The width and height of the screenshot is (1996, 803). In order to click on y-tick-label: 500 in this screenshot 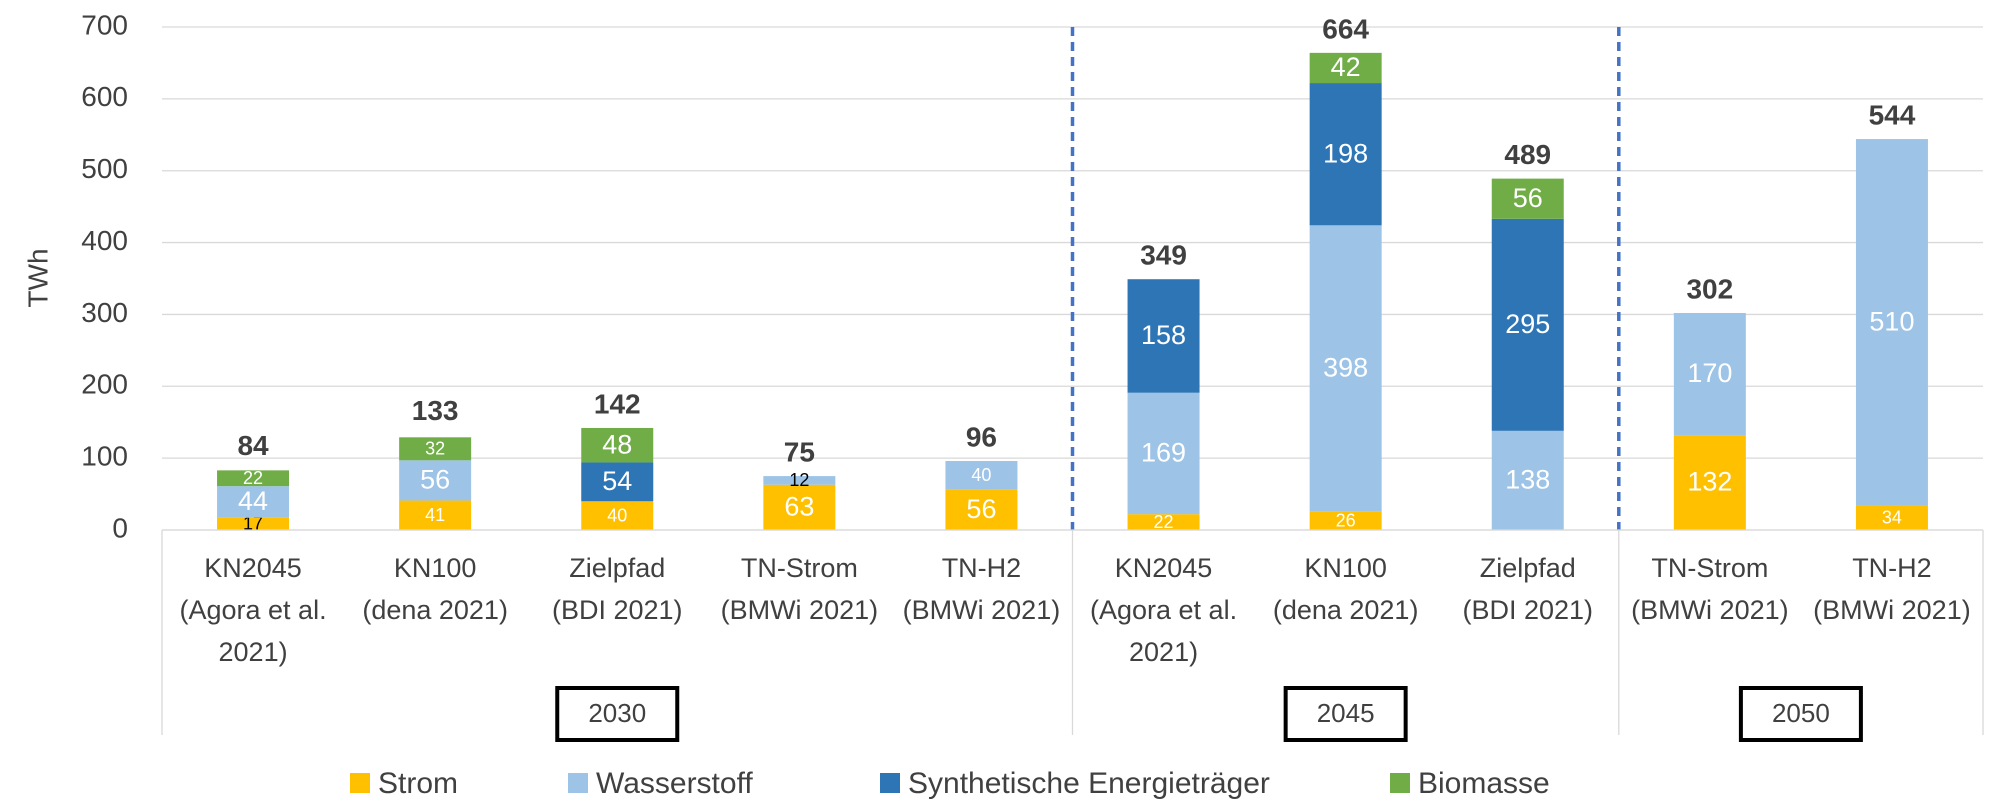, I will do `click(104, 168)`.